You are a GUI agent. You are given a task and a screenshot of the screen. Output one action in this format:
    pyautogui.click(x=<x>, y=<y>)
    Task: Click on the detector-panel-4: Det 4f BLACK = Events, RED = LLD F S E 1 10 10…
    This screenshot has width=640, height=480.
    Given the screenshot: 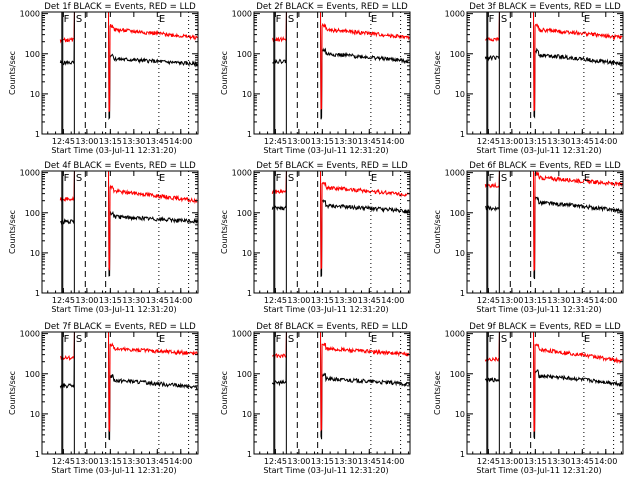 What is the action you would take?
    pyautogui.click(x=103, y=237)
    